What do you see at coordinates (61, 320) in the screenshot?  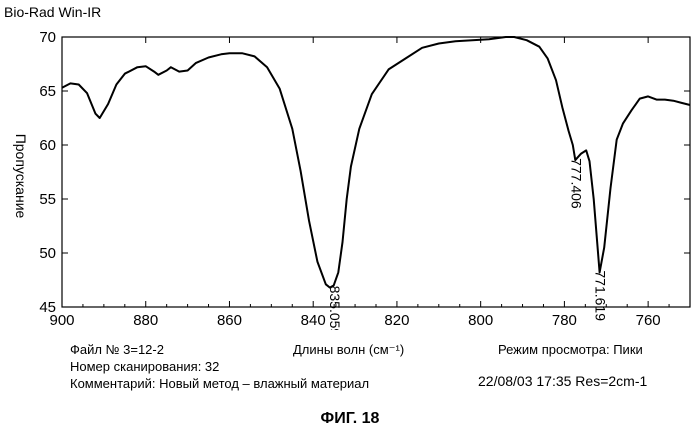 I see `x-tick-label: 900` at bounding box center [61, 320].